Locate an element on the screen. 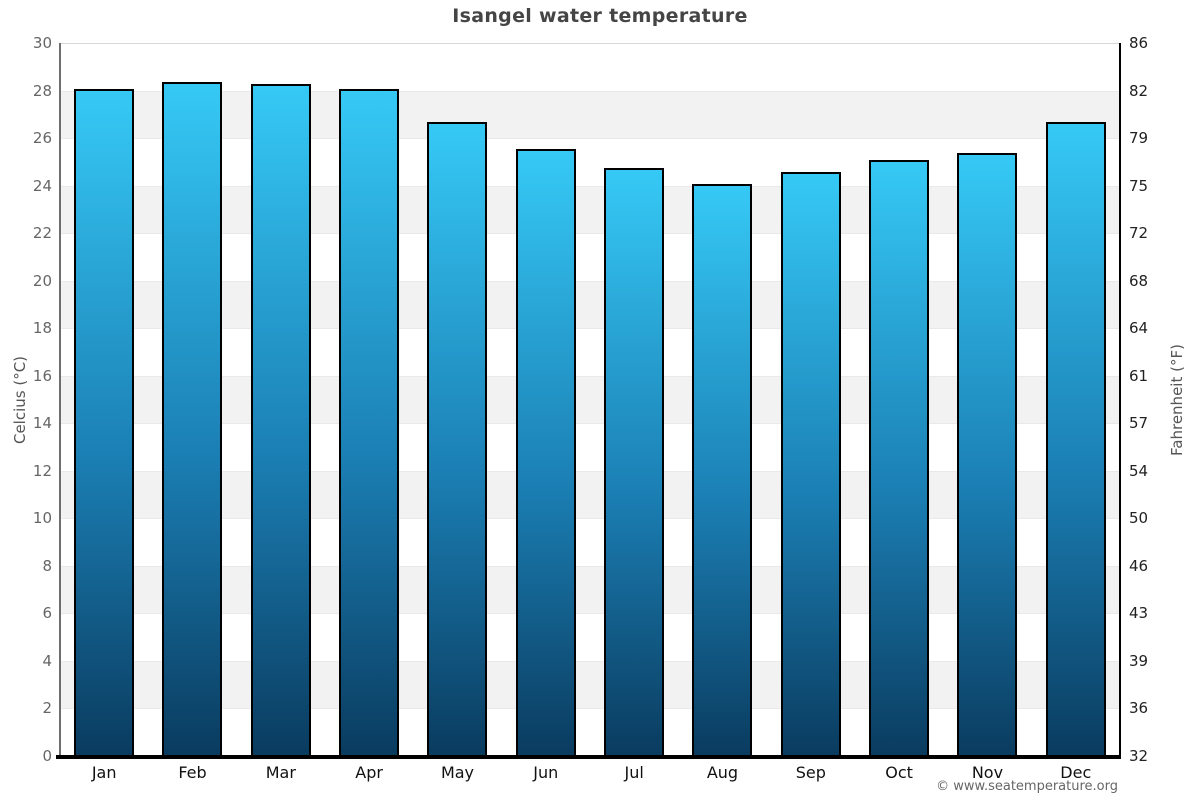 The width and height of the screenshot is (1200, 800). bar-slot-nov is located at coordinates (987, 400).